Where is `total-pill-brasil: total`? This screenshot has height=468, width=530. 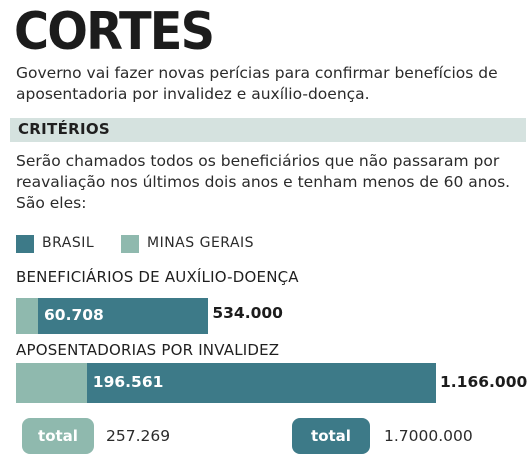 total-pill-brasil: total is located at coordinates (331, 436).